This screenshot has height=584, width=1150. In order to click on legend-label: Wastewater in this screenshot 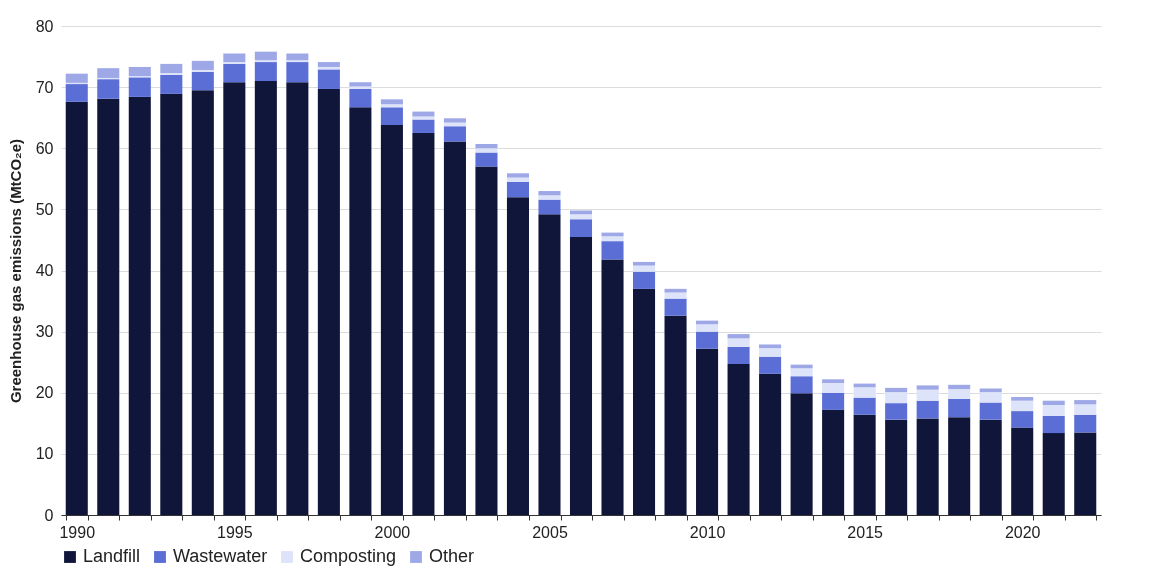, I will do `click(220, 556)`.